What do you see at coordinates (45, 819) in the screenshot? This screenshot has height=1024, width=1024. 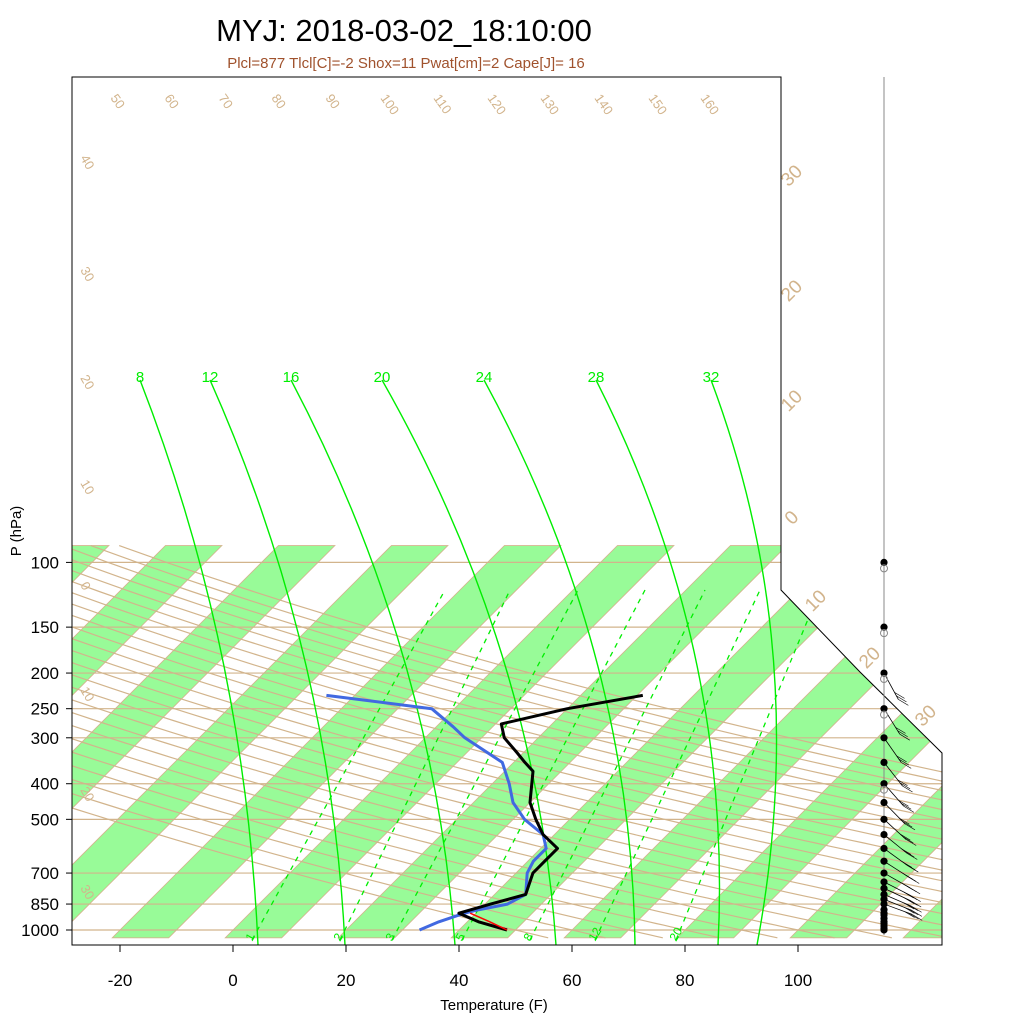 I see `y-tick-label: 500` at bounding box center [45, 819].